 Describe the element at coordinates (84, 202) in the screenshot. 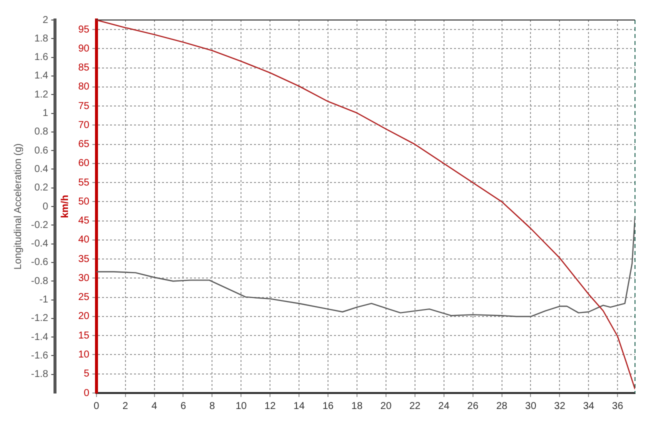

I see `y2-tick-label: 50` at that location.